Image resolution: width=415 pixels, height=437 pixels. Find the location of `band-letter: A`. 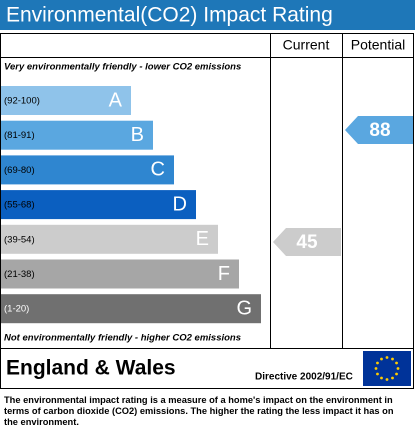

band-letter: A is located at coordinates (116, 100).